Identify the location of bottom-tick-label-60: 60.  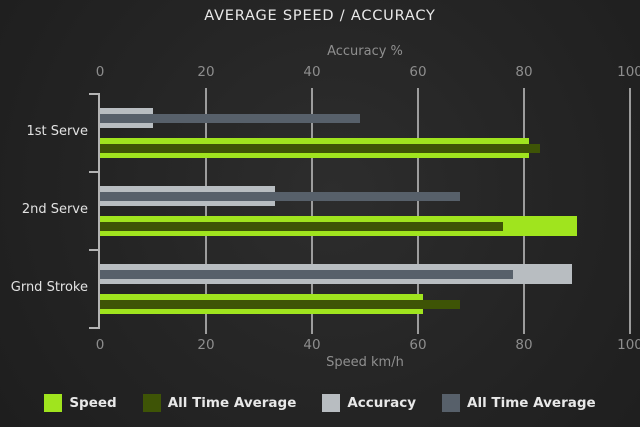
(418, 345).